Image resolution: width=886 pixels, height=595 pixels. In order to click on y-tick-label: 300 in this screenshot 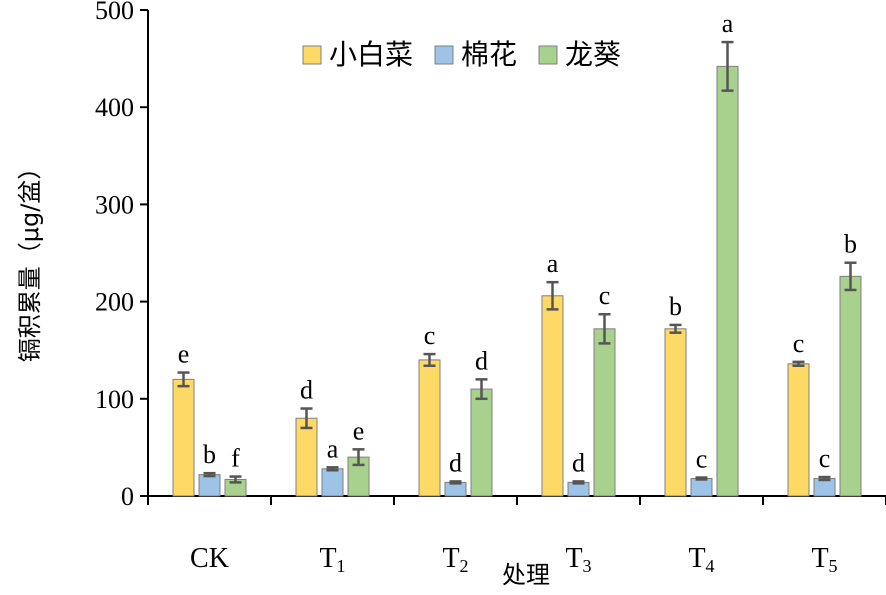, I will do `click(114, 204)`.